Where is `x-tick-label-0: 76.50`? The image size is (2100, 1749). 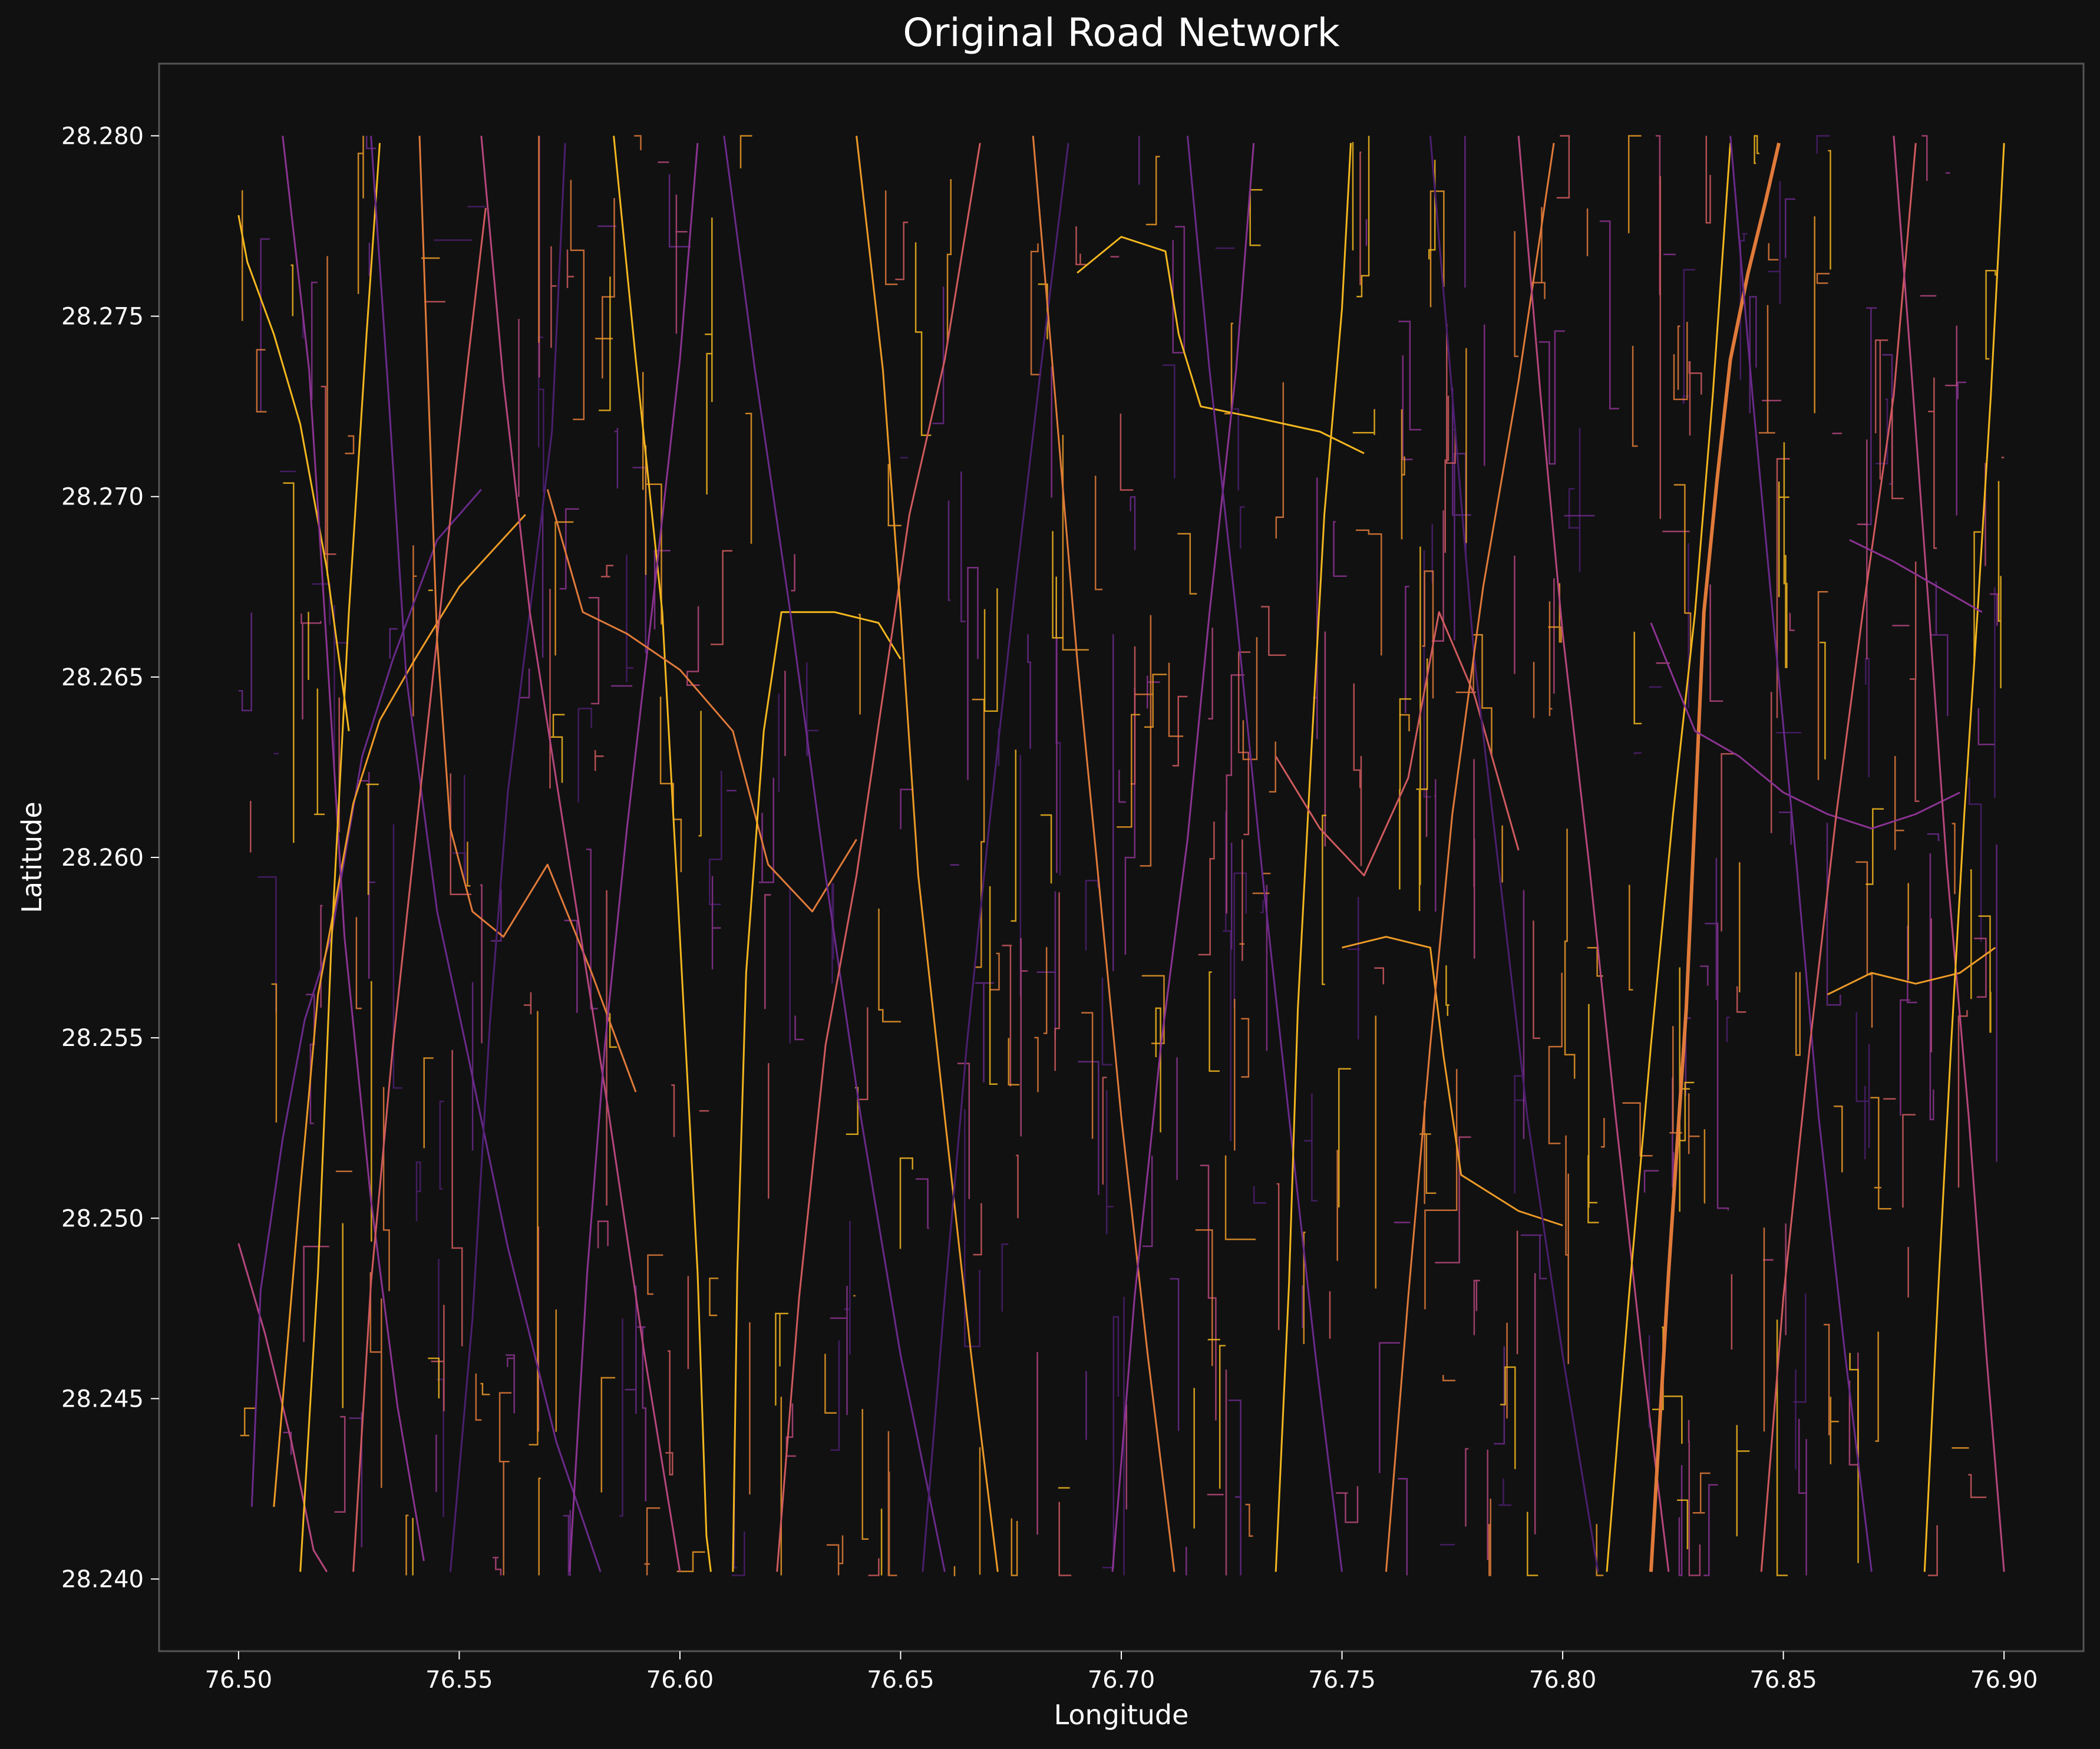
x-tick-label-0: 76.50 is located at coordinates (239, 1680).